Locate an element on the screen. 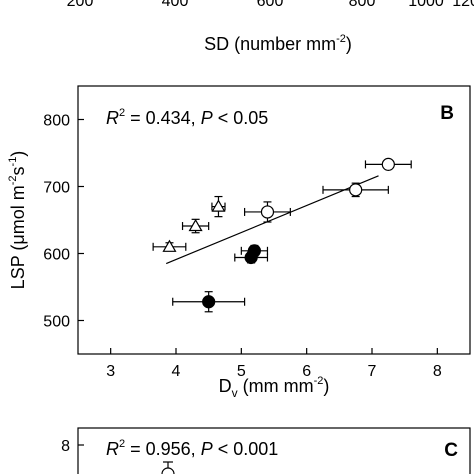  x-tick-label-6: 6 is located at coordinates (306, 371).